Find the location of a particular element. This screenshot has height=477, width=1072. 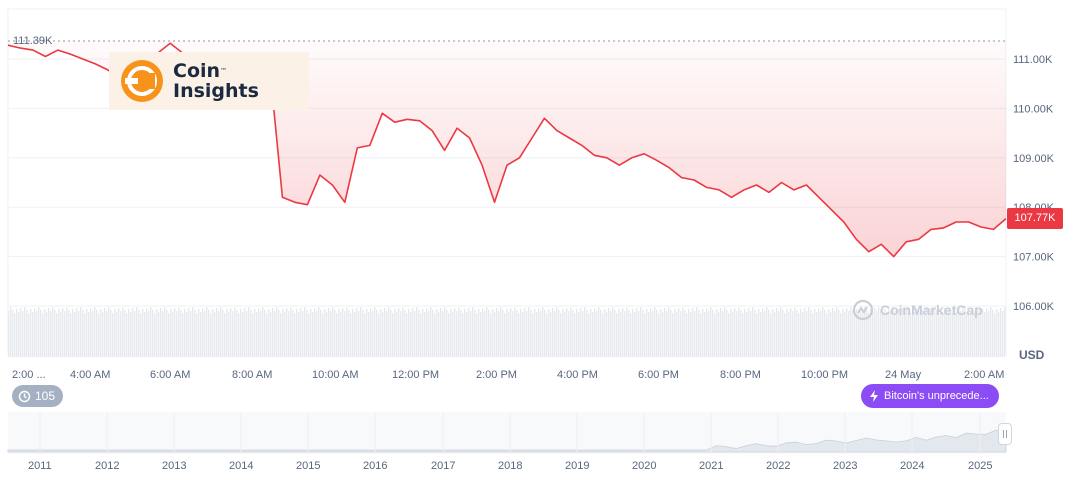

navigator-handle is located at coordinates (1005, 434).